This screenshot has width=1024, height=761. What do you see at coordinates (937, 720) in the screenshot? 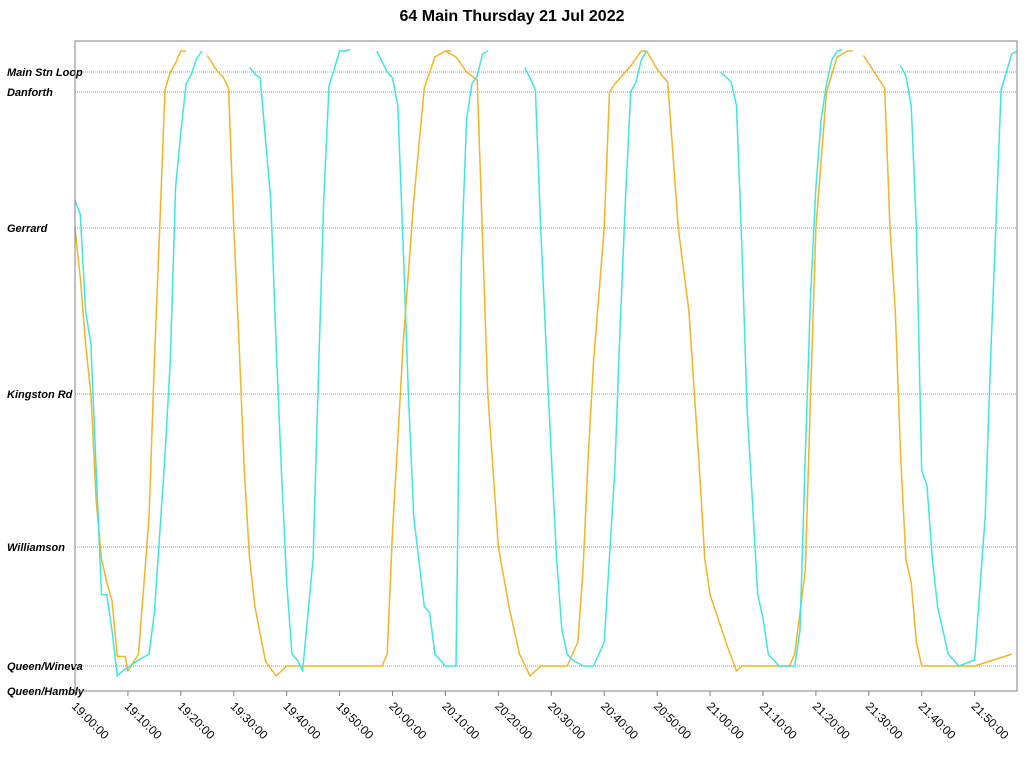
I see `x-tick-label: 21:40:00` at bounding box center [937, 720].